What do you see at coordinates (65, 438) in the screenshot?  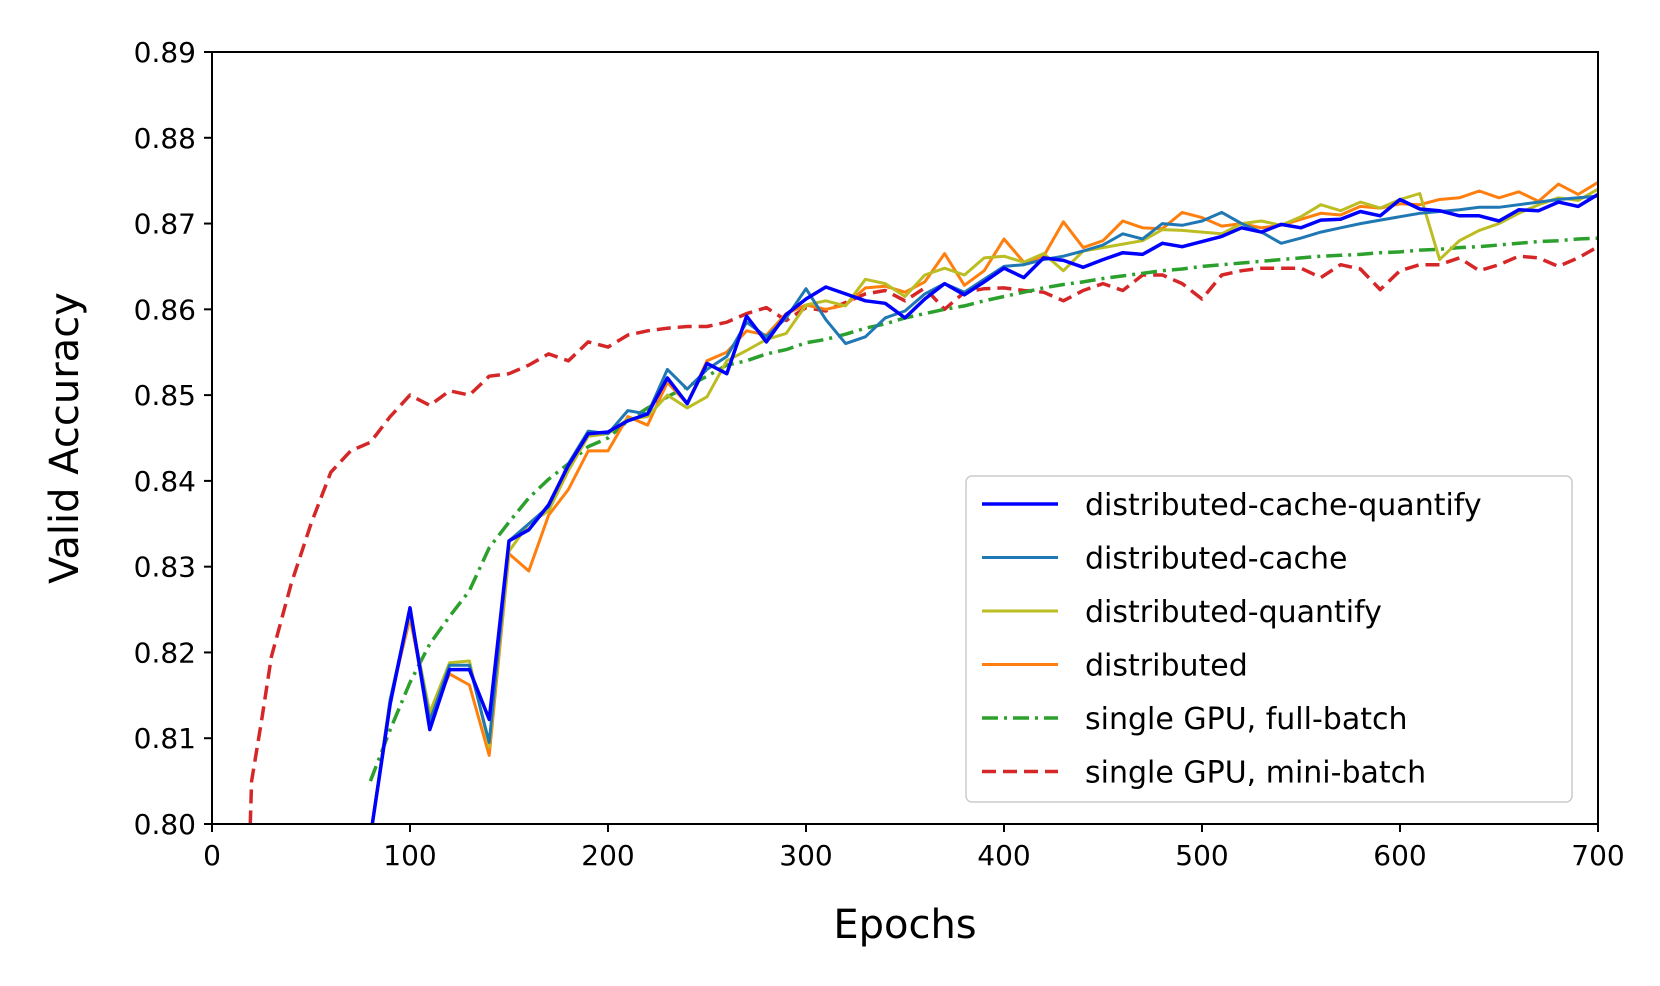 I see `y-axis-title: Valid Accuracy` at bounding box center [65, 438].